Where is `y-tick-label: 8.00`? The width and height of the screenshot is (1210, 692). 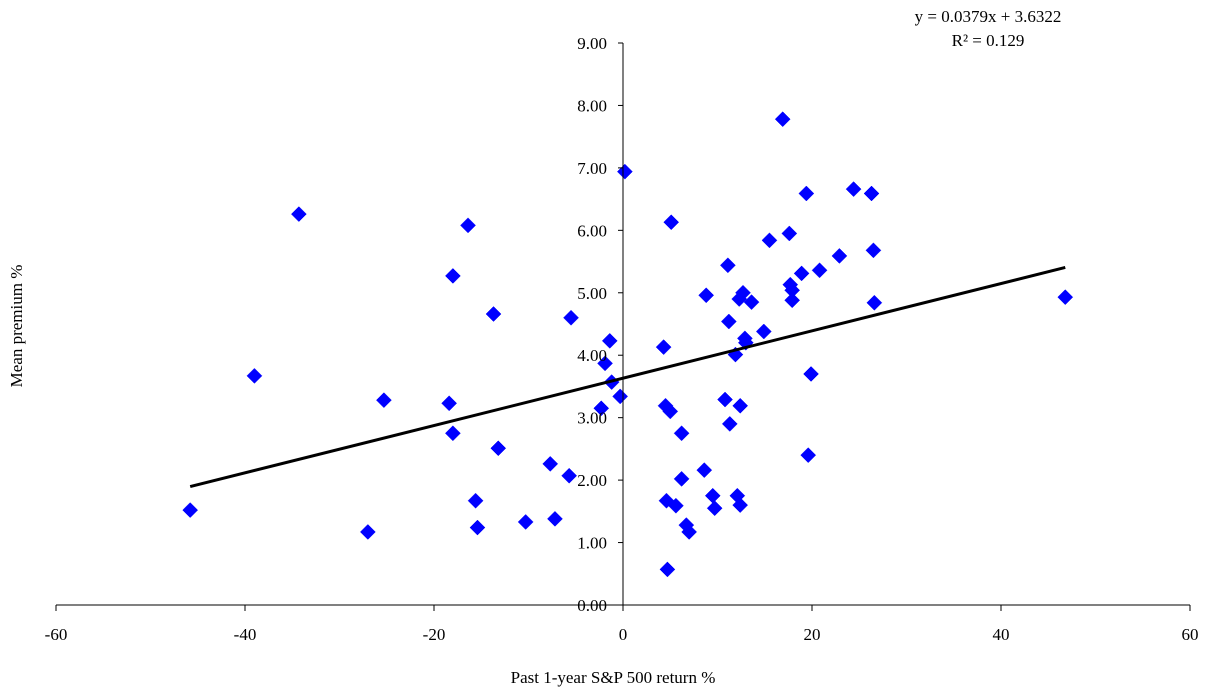
y-tick-label: 8.00 is located at coordinates (592, 105).